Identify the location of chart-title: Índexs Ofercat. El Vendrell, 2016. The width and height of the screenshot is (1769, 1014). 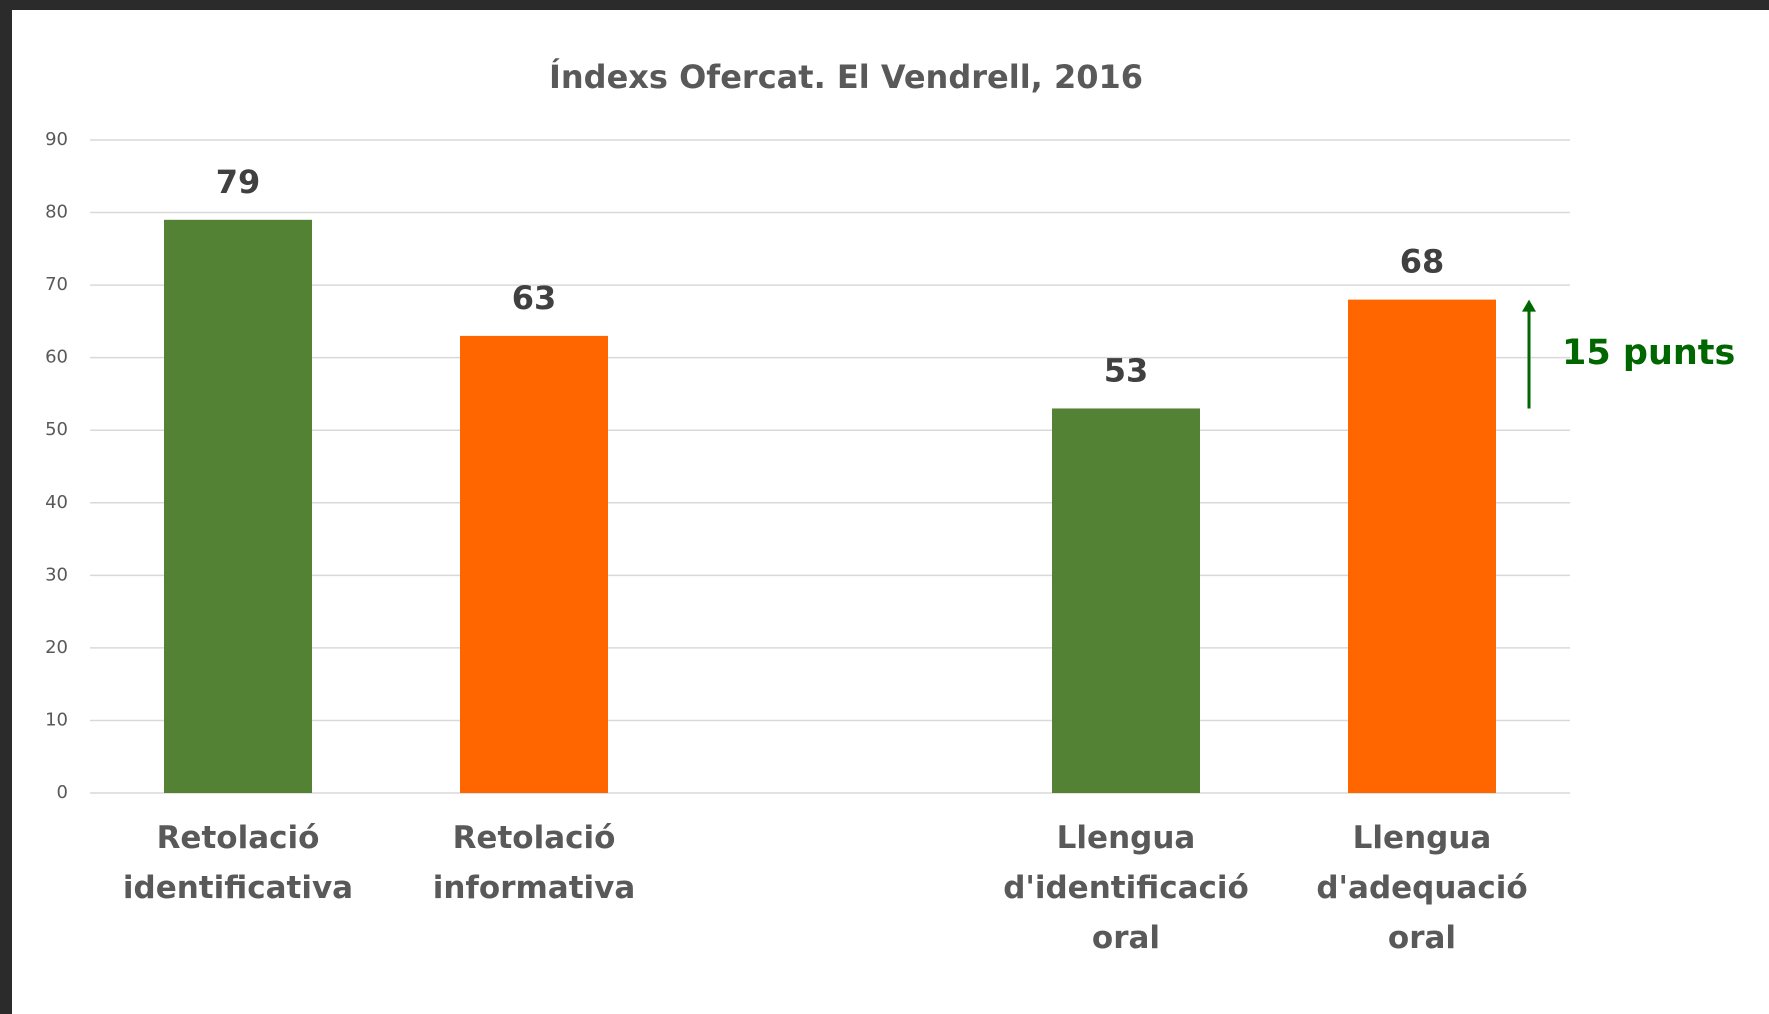
(846, 77).